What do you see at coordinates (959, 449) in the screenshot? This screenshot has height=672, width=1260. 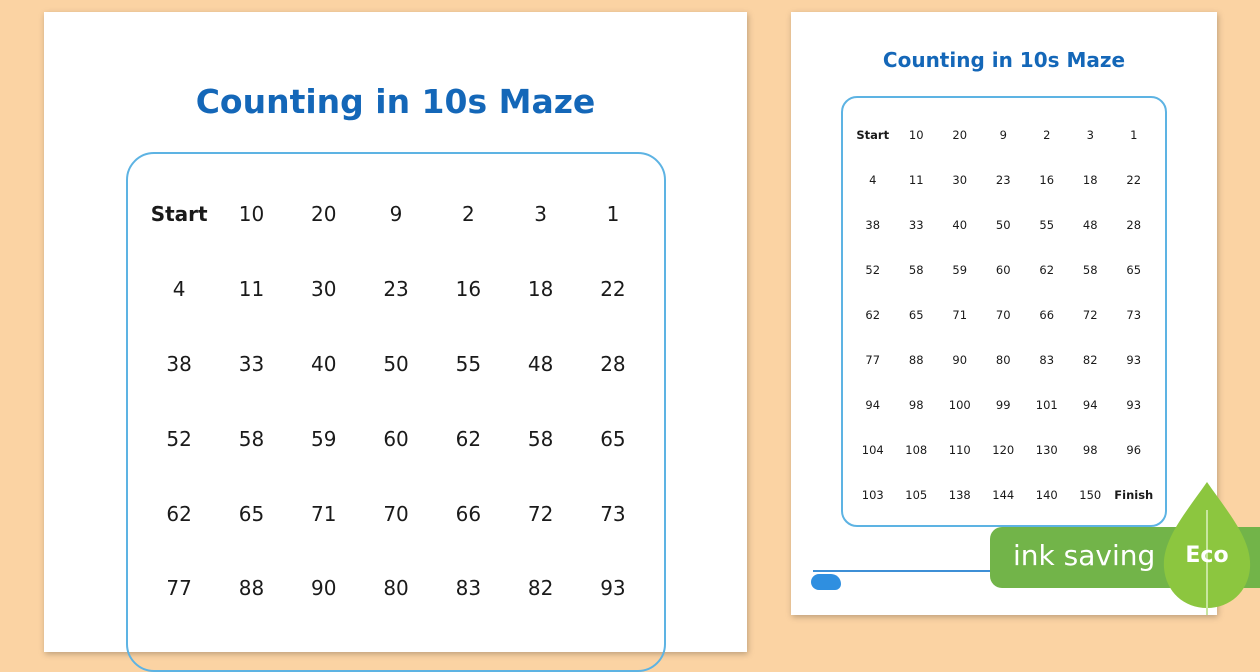 I see `maze-cell: 110` at bounding box center [959, 449].